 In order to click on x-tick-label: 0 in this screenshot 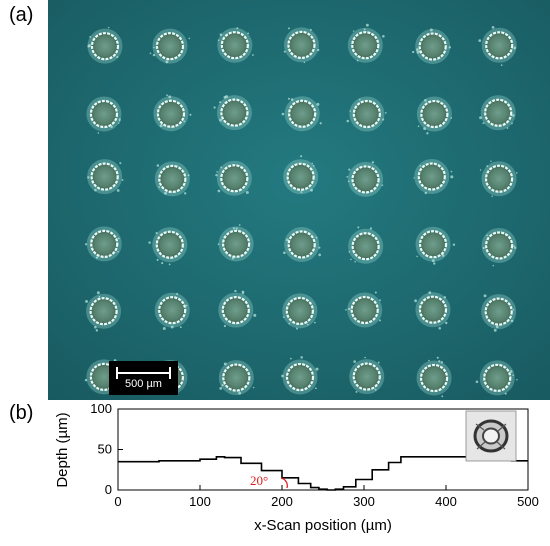, I will do `click(117, 501)`.